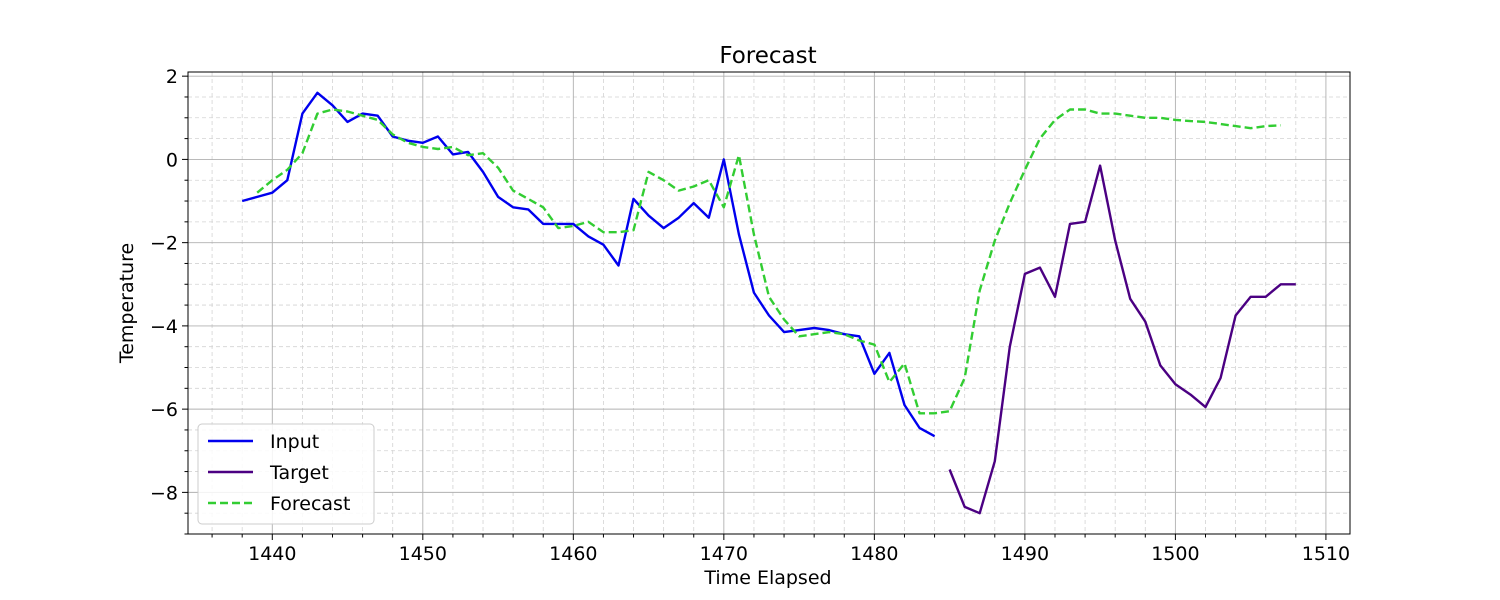  Describe the element at coordinates (164, 410) in the screenshot. I see `y-tick-label: −6` at that location.